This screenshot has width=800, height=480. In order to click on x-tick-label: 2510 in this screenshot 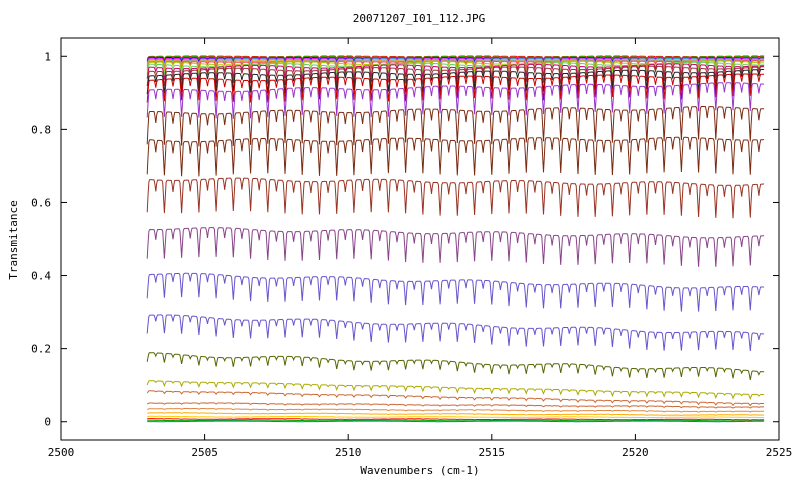, I will do `click(348, 452)`.